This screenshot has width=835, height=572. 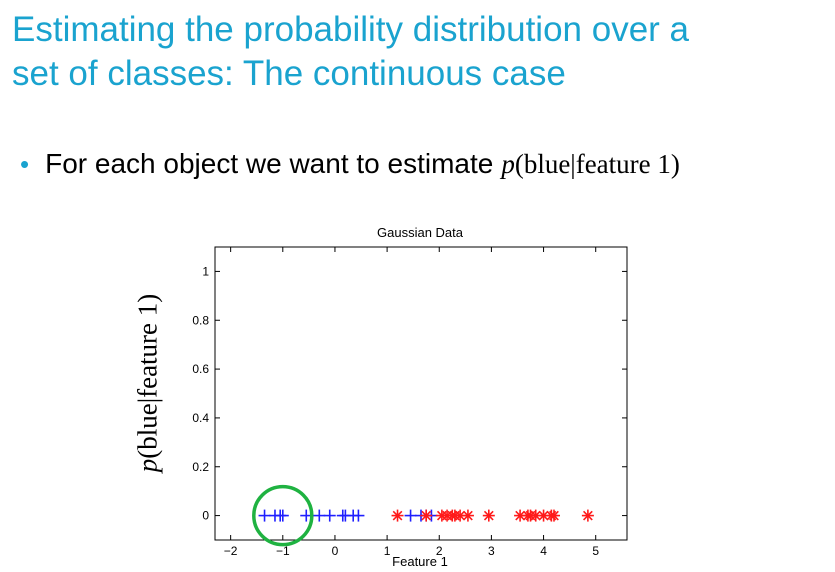 I want to click on y-tick-label: 0.2, so click(x=200, y=467).